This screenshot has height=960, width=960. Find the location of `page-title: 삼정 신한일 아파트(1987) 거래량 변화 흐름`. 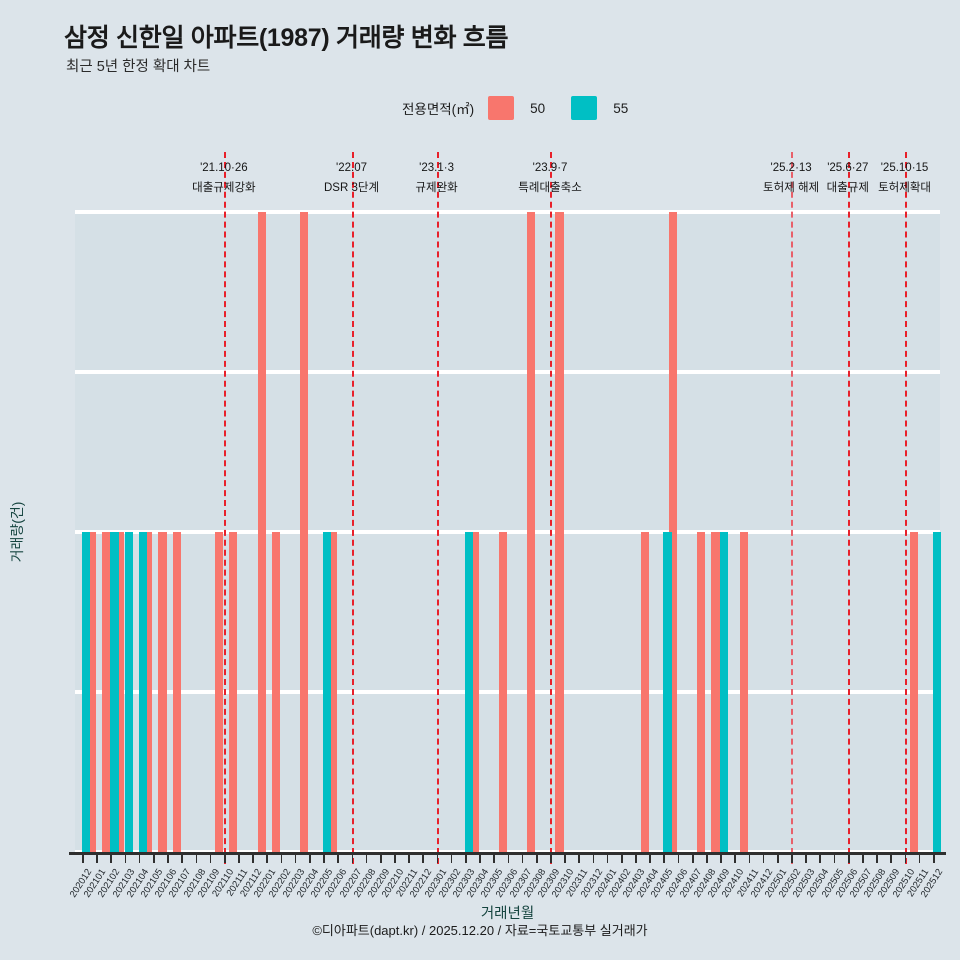

page-title: 삼정 신한일 아파트(1987) 거래량 변화 흐름 is located at coordinates (286, 38).